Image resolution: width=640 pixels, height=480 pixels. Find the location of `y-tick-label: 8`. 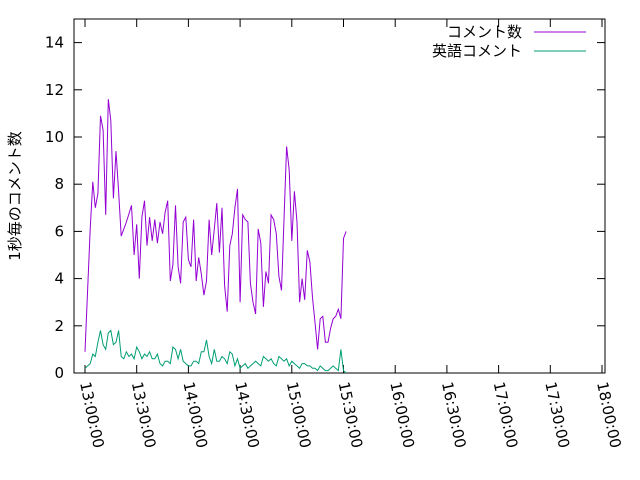

y-tick-label: 8 is located at coordinates (59, 184).